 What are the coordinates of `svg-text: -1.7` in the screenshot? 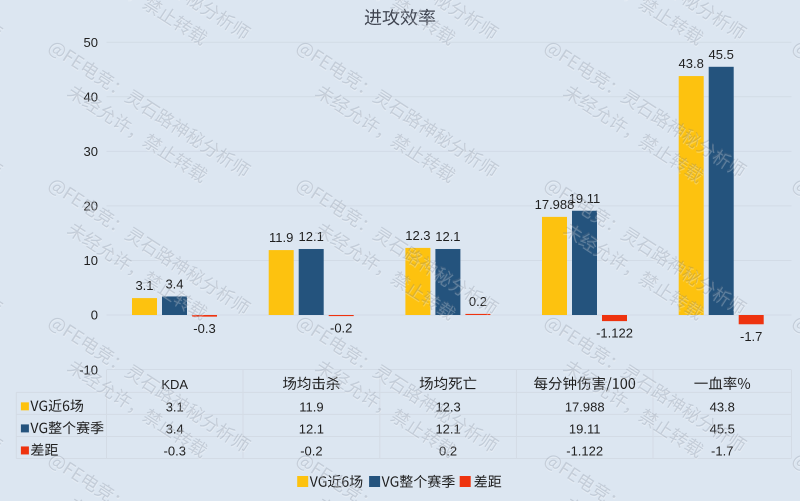 It's located at (751, 336).